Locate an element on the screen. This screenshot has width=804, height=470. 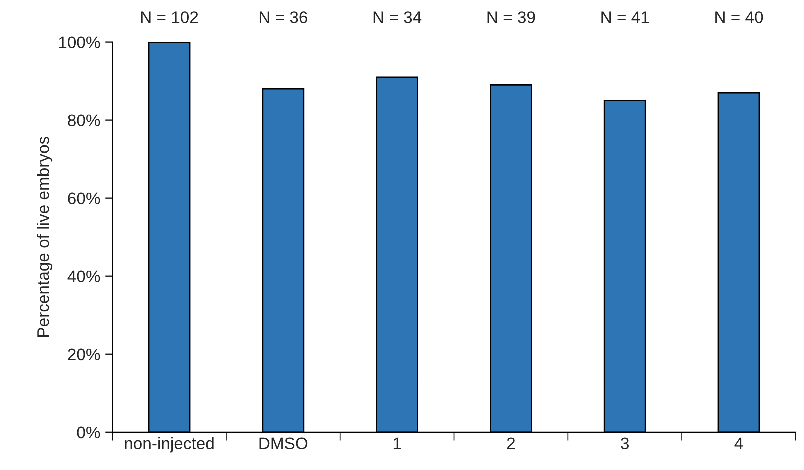
x-tick-label: 4 is located at coordinates (739, 444).